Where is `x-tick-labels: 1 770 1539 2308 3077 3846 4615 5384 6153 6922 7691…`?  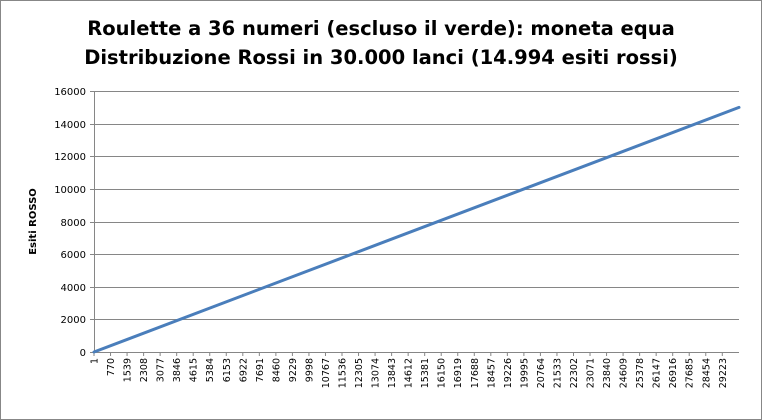 x-tick-labels: 1 770 1539 2308 3077 3846 4615 5384 6153 6922 7691… is located at coordinates (409, 373).